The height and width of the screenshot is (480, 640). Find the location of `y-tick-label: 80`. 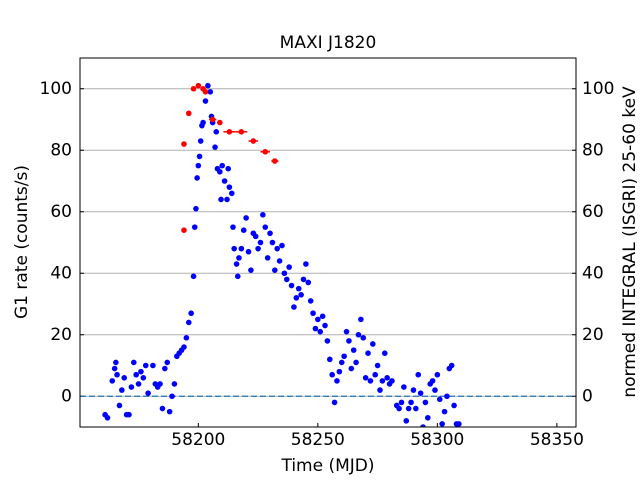

y-tick-label: 80 is located at coordinates (61, 150).